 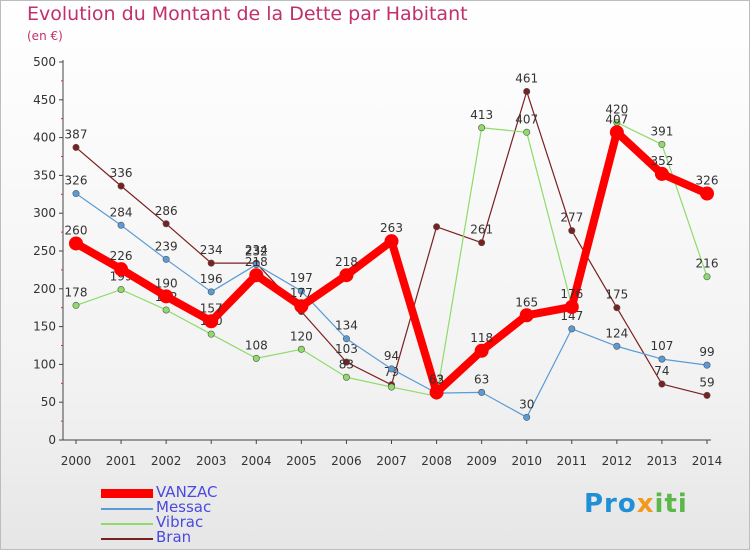 I want to click on data-label-vanzac: 407, so click(x=616, y=119).